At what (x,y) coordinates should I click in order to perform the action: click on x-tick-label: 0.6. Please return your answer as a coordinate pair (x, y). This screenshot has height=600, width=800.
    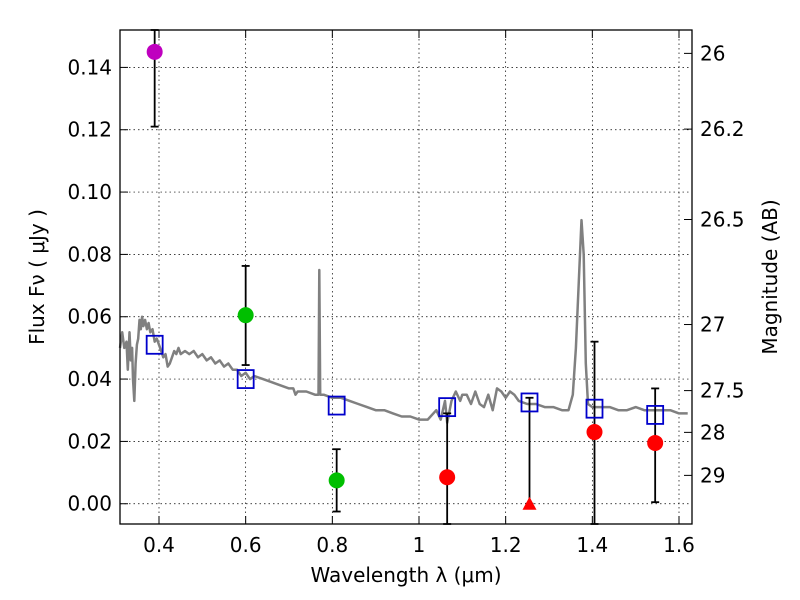
    Looking at the image, I should click on (246, 545).